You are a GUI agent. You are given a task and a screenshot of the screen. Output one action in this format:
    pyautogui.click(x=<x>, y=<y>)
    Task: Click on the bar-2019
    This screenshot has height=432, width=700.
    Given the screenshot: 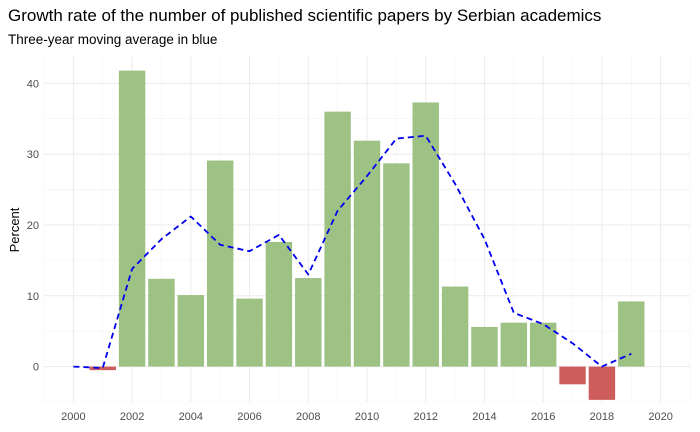 What is the action you would take?
    pyautogui.click(x=631, y=334)
    